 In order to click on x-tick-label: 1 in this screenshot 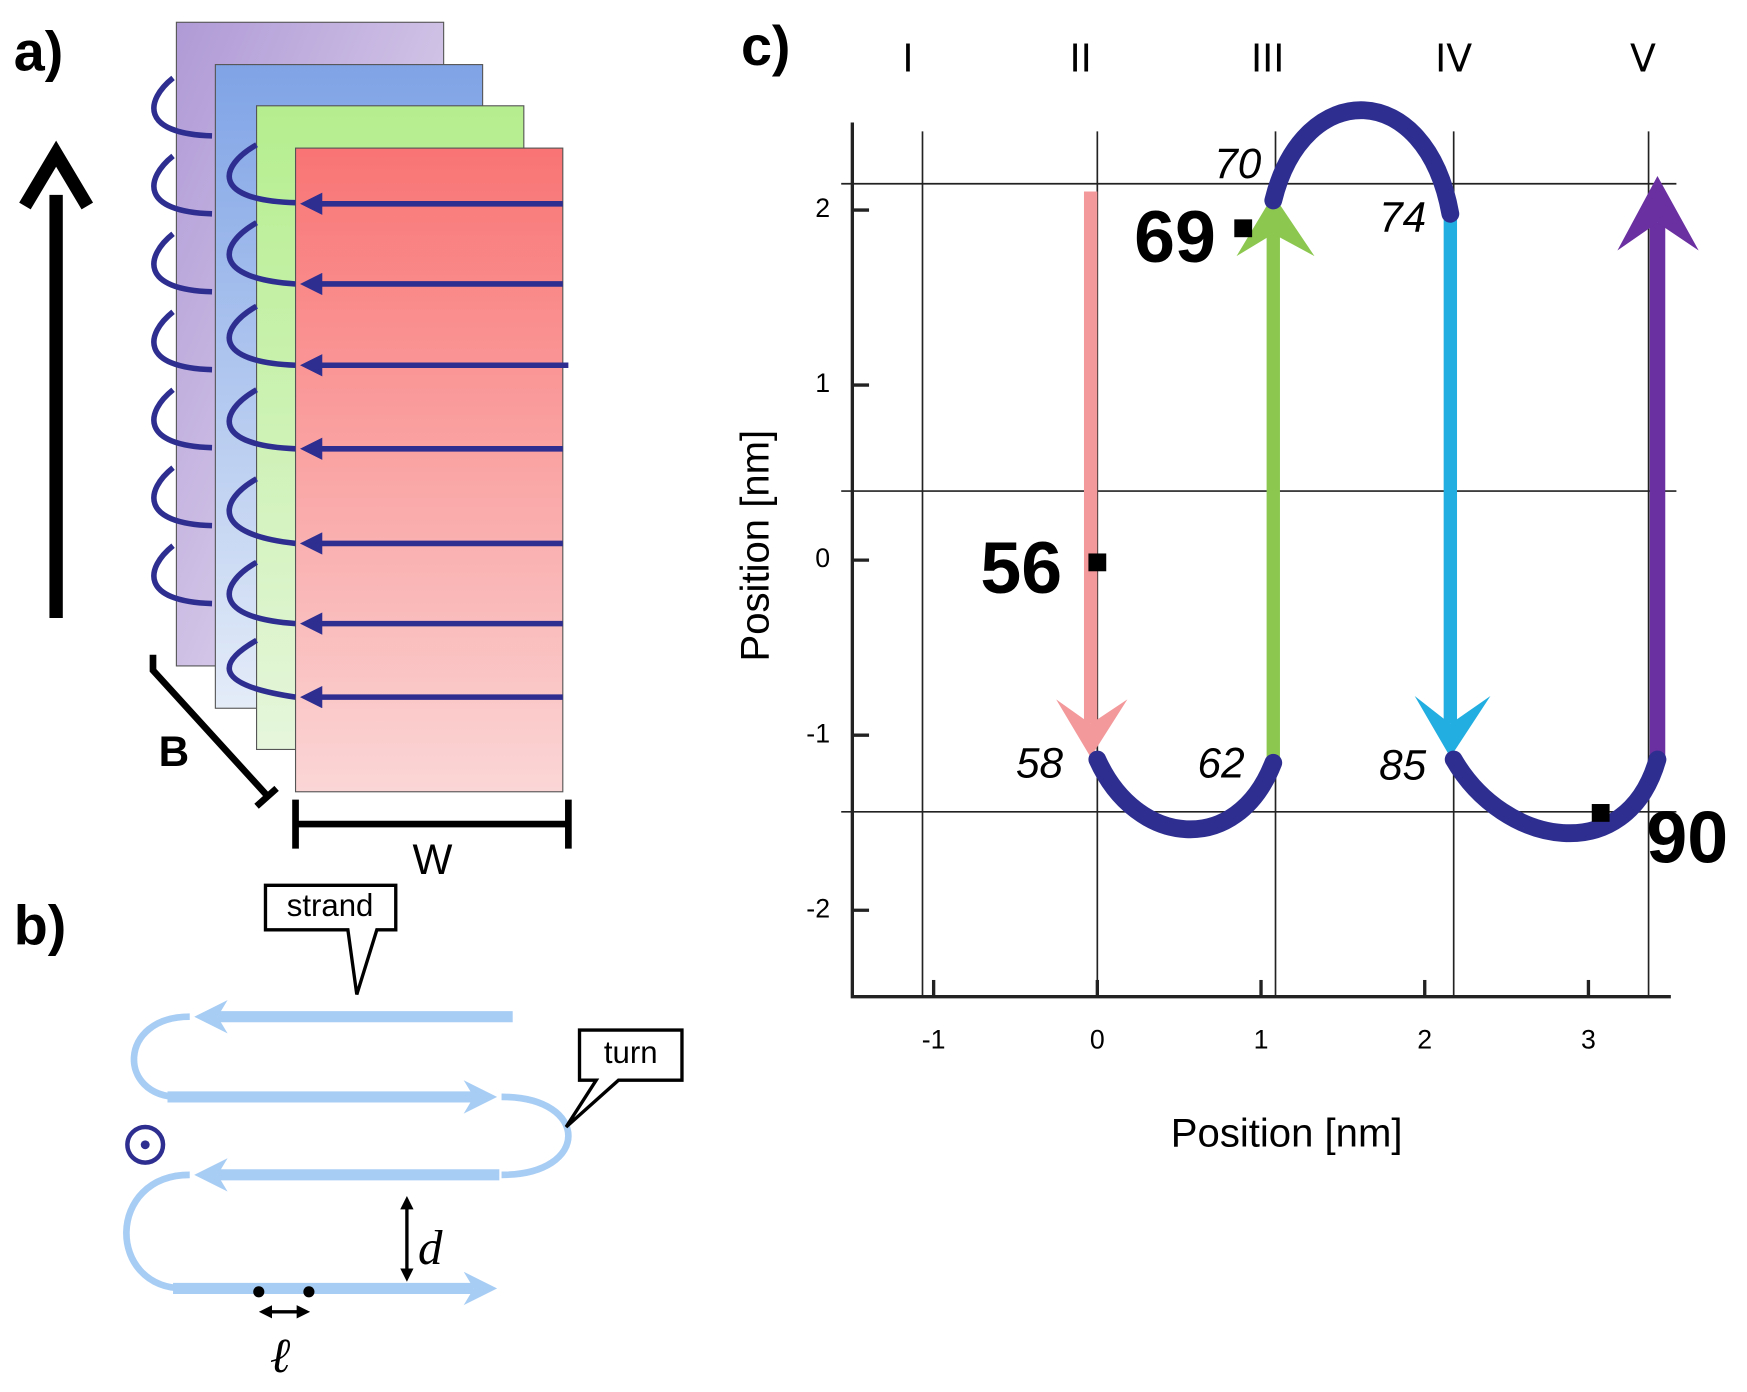, I will do `click(1261, 1039)`.